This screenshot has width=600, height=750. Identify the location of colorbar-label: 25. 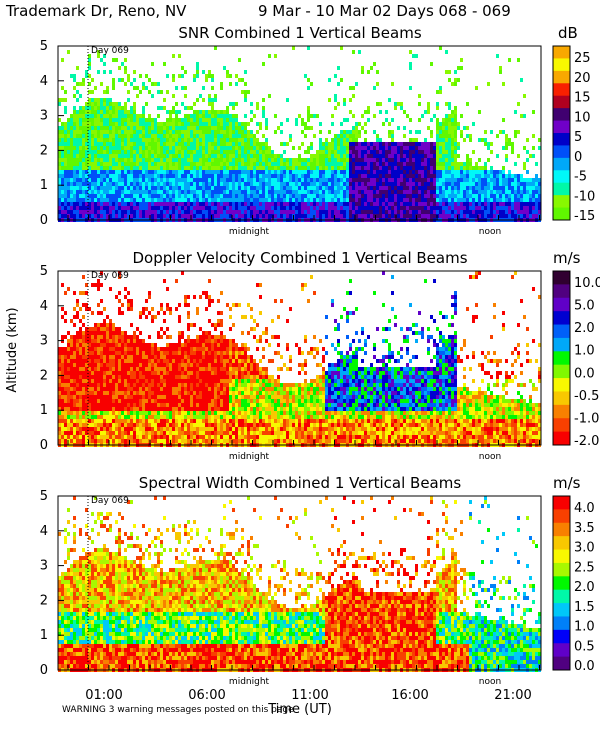
(582, 58).